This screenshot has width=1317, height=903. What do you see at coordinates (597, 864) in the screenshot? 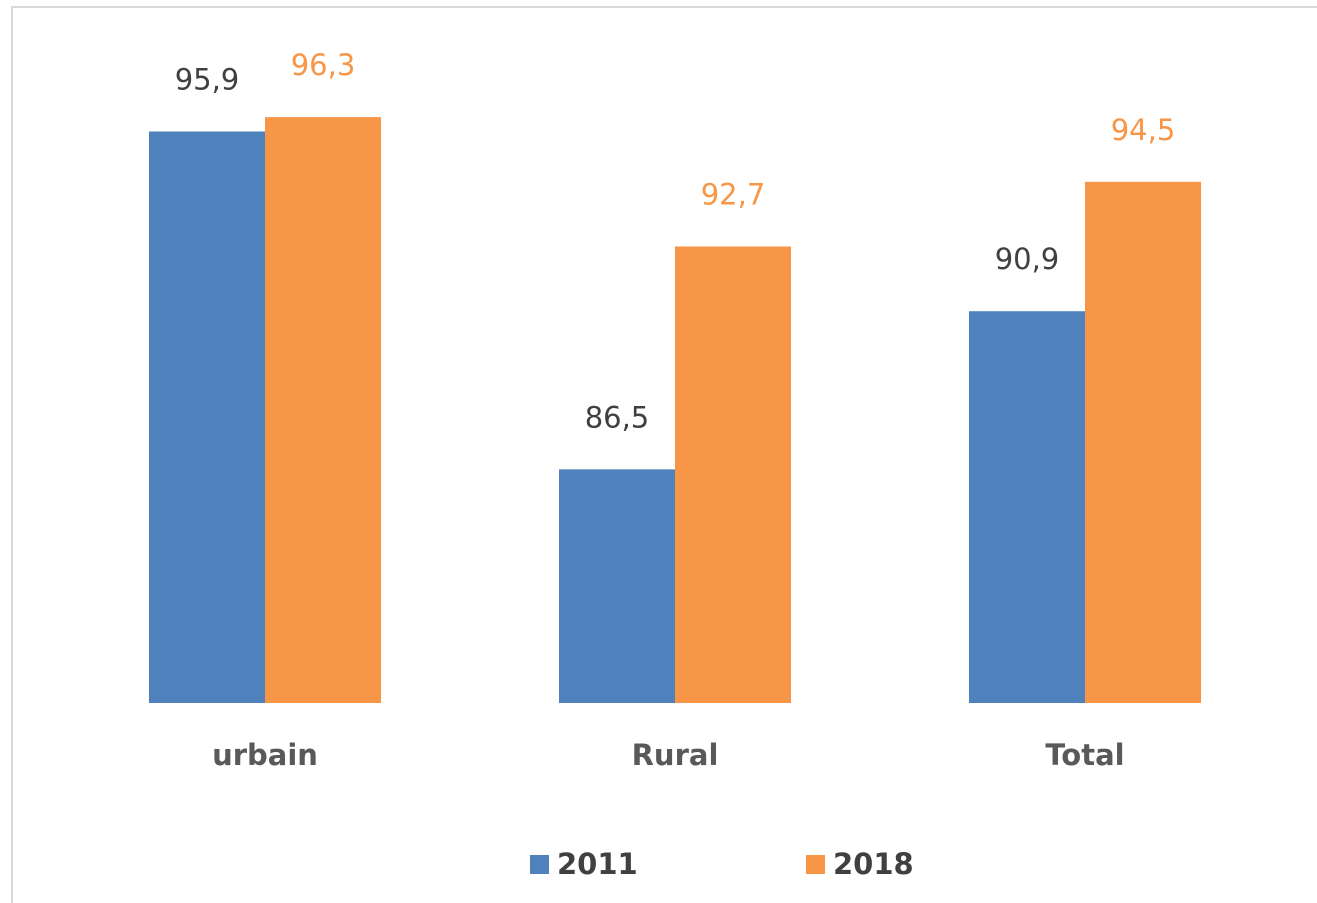
I see `legend-label: 2011` at bounding box center [597, 864].